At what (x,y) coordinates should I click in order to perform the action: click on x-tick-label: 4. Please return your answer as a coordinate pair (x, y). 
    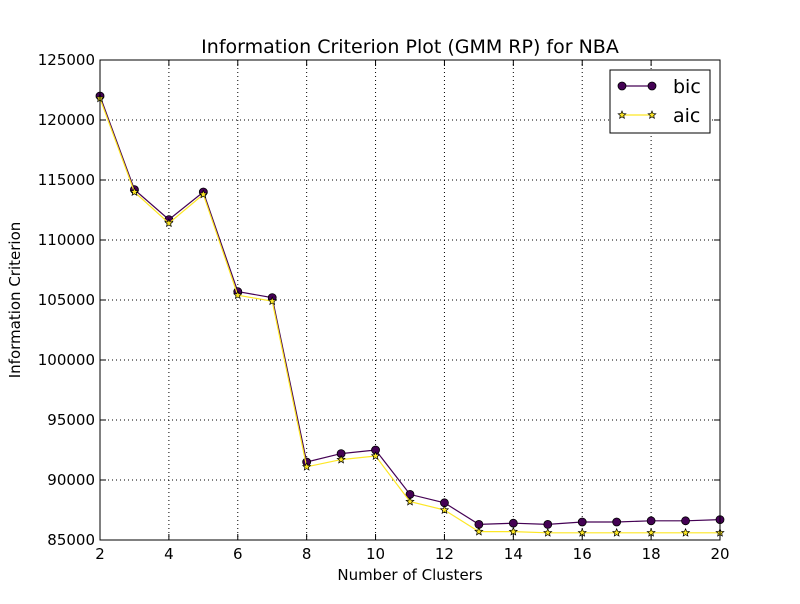
    Looking at the image, I should click on (169, 554).